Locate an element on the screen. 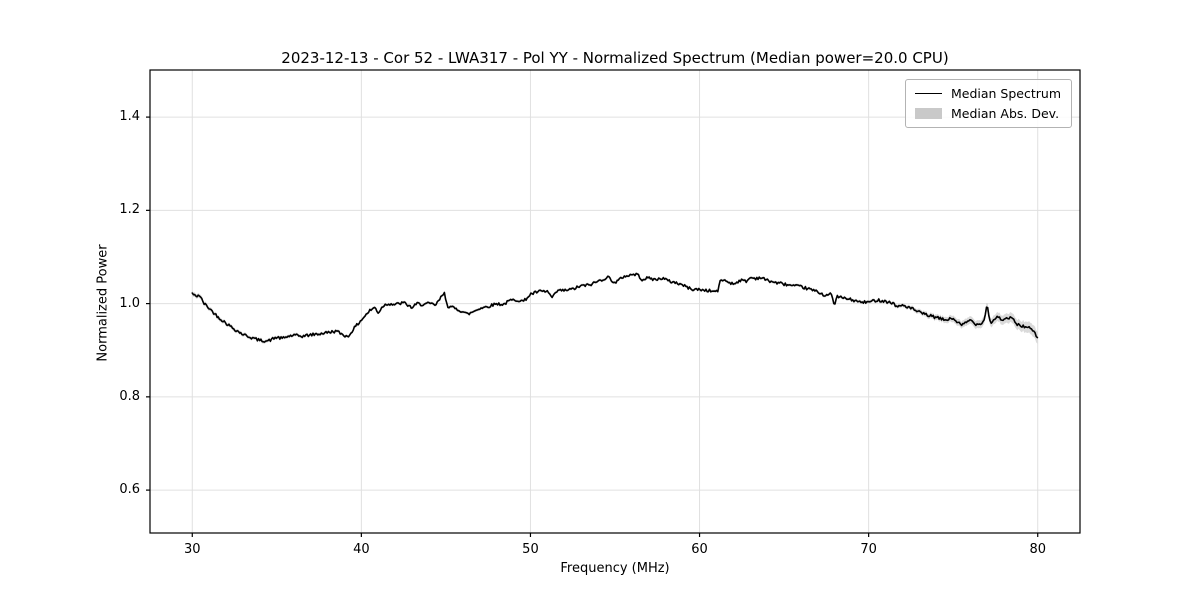  x-axis-label: Frequency (MHz) is located at coordinates (615, 568).